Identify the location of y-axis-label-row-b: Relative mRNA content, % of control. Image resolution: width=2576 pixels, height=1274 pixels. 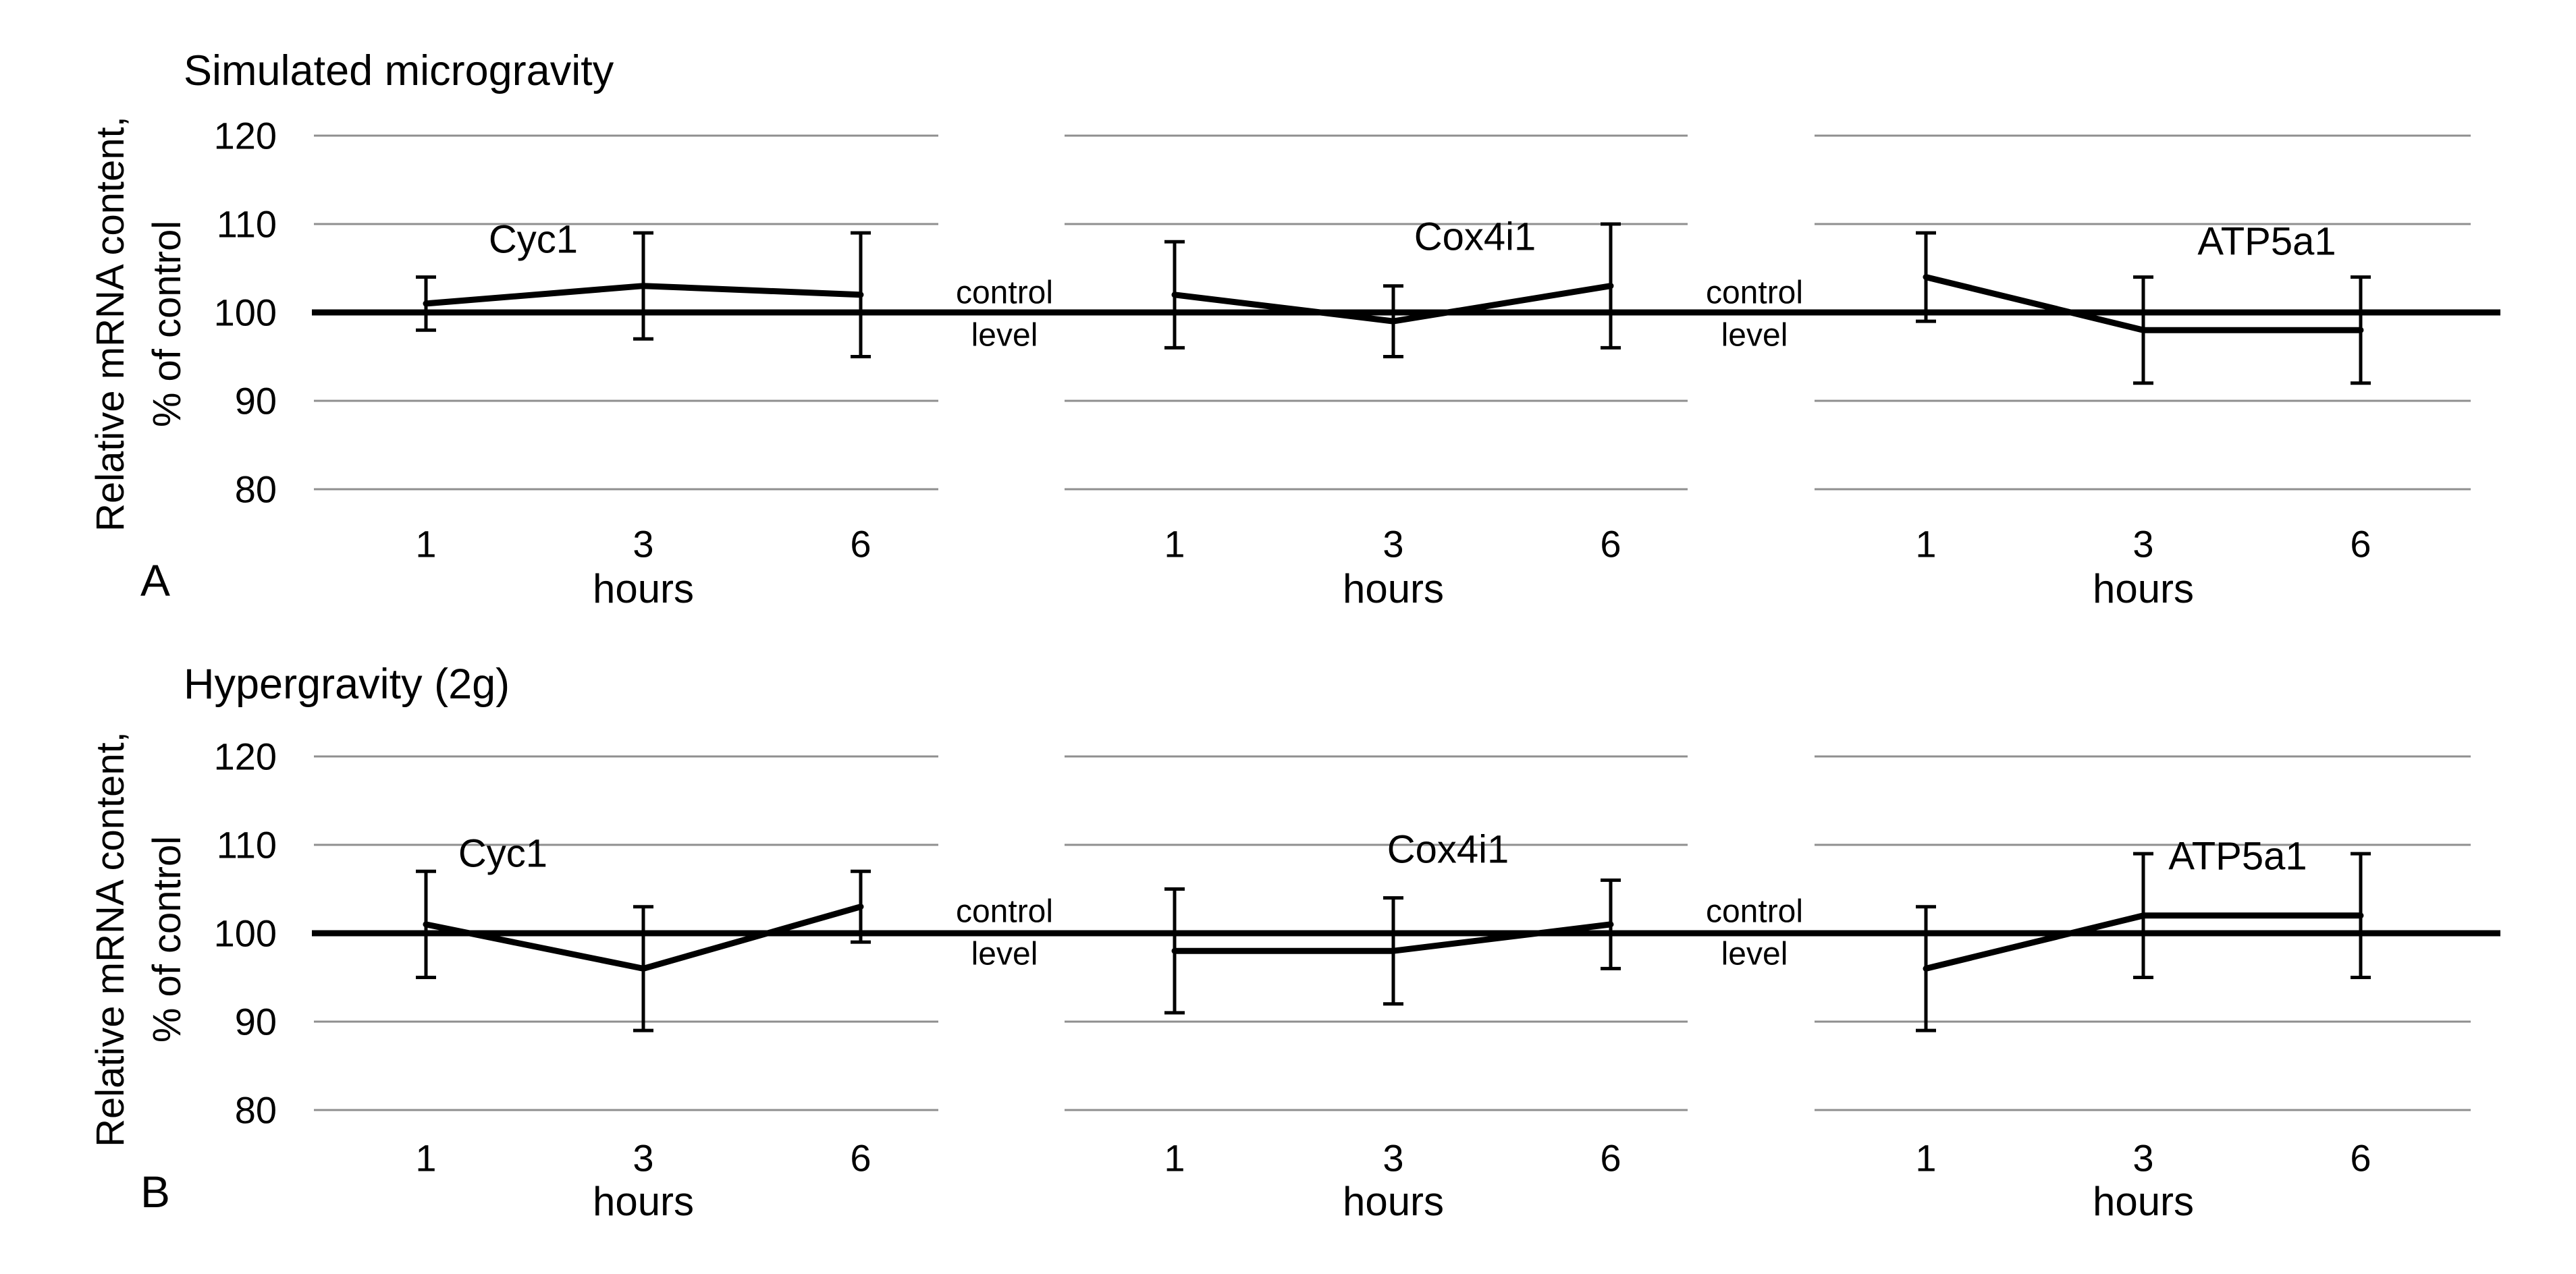
(139, 939).